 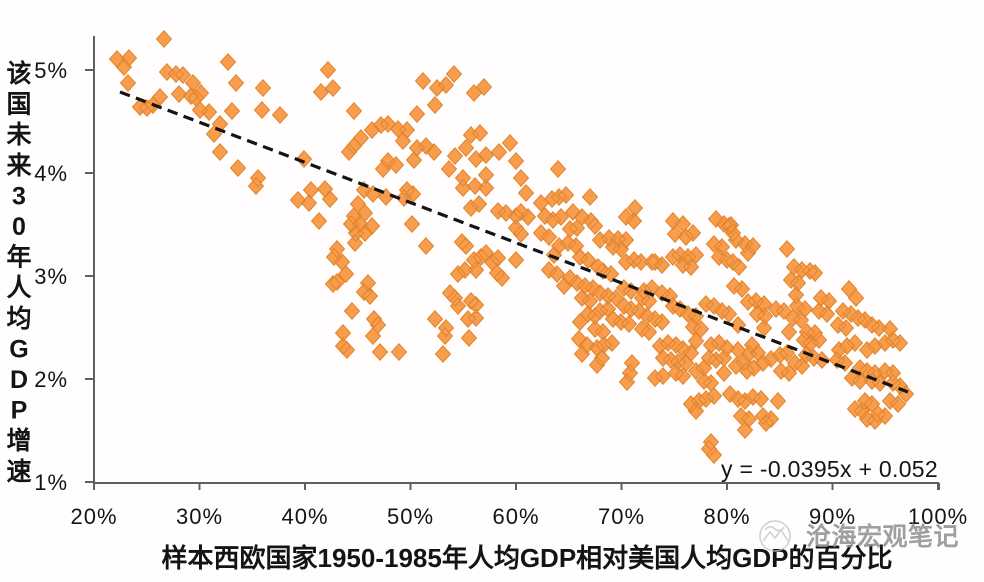 I want to click on svg-text: 0, so click(x=19, y=227).